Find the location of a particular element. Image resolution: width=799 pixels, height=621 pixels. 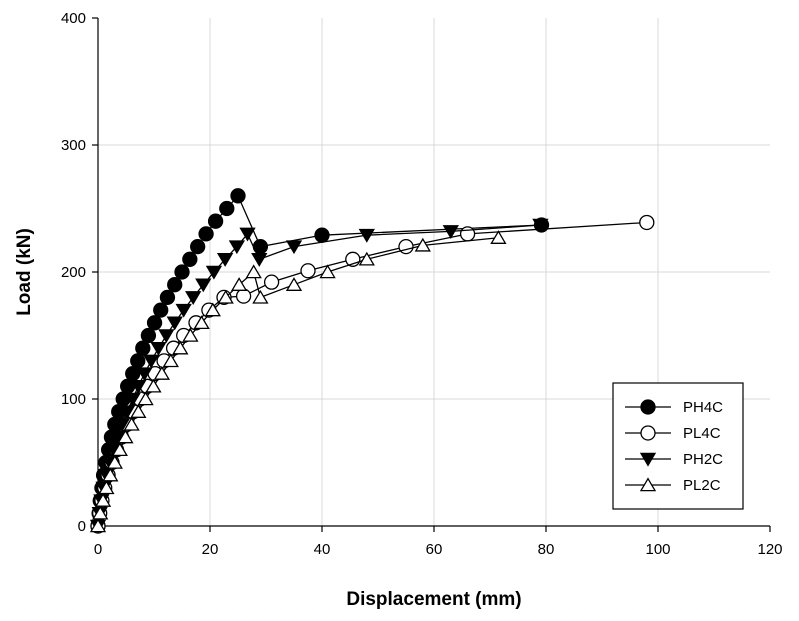

y-tick-label: 300 is located at coordinates (73, 145).